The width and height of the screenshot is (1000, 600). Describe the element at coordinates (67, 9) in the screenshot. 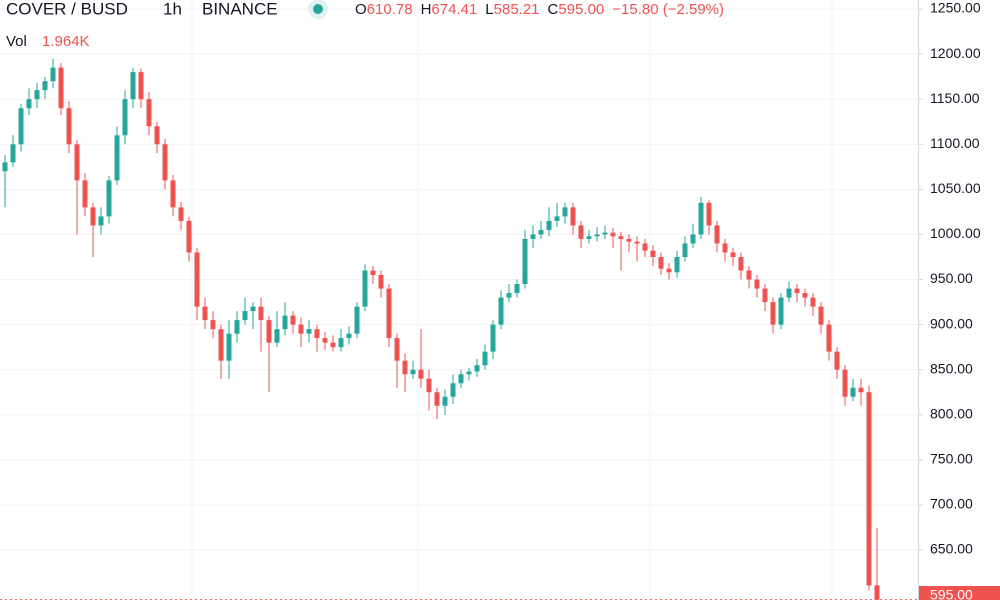

I see `symbol: COVER / BUSD` at that location.